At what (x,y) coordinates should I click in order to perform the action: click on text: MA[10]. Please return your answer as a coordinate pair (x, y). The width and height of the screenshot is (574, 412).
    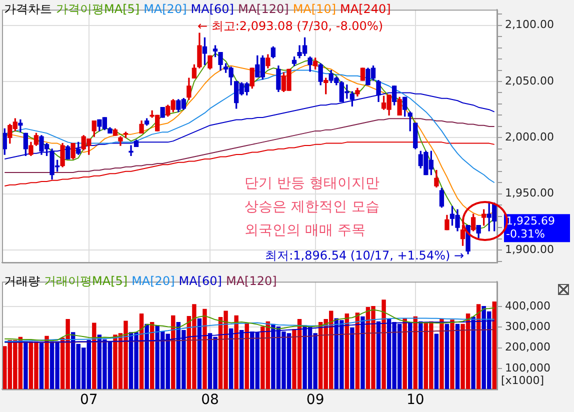
    Looking at the image, I should click on (314, 9).